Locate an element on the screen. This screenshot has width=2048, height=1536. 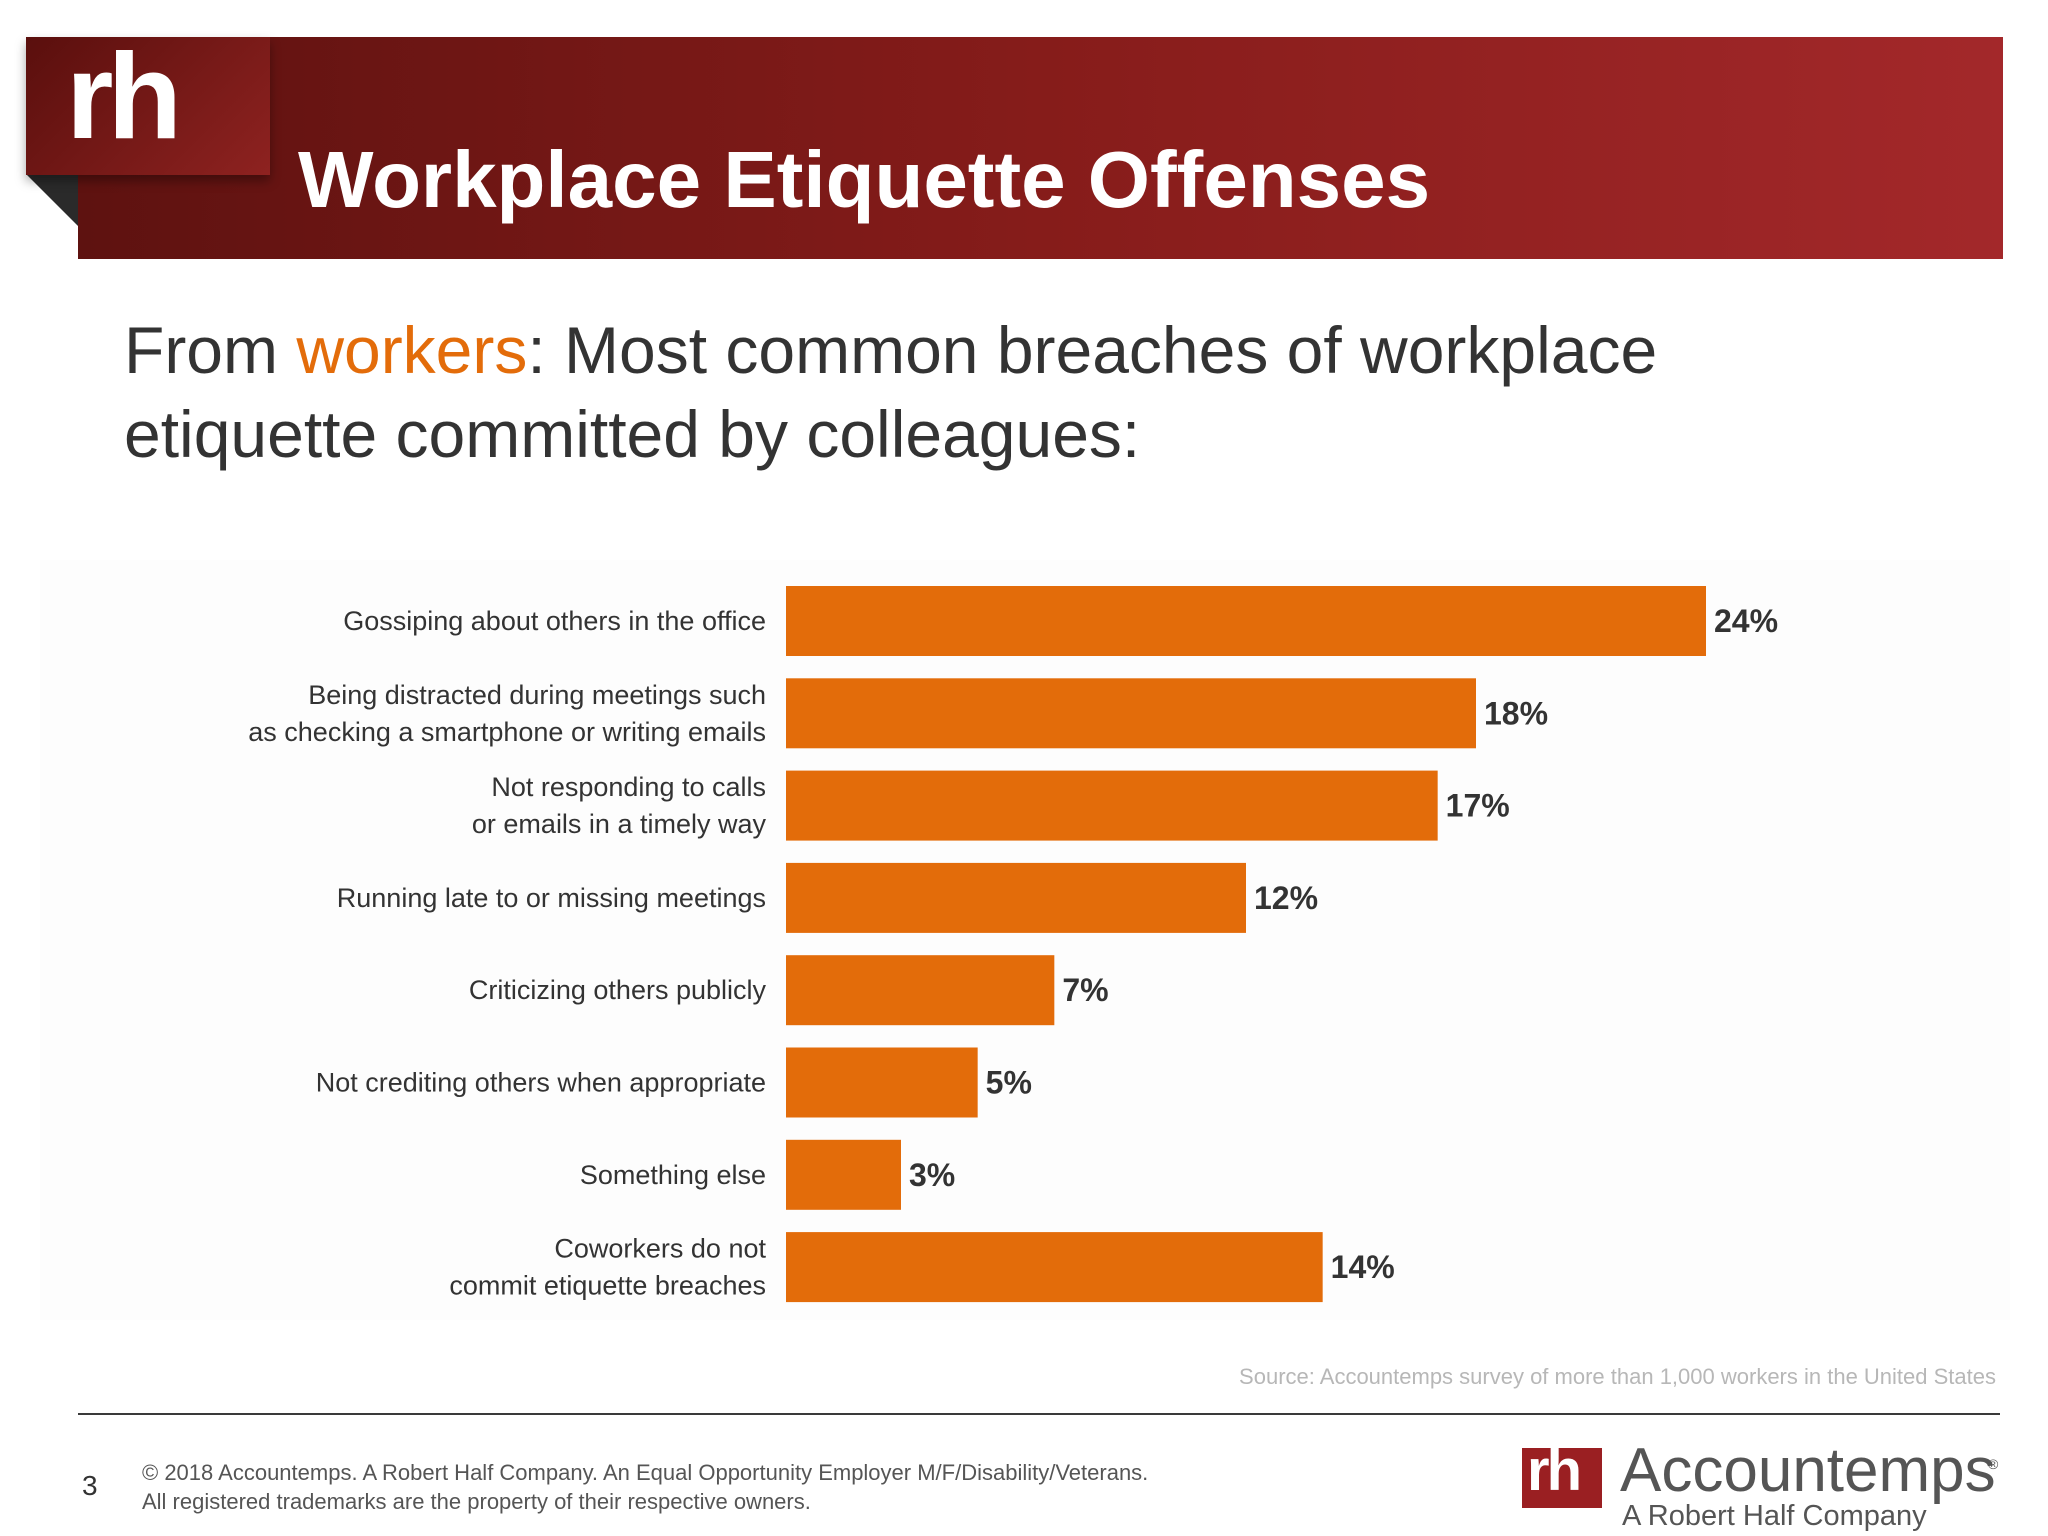
rh-logo-text: rh is located at coordinates (124, 96).